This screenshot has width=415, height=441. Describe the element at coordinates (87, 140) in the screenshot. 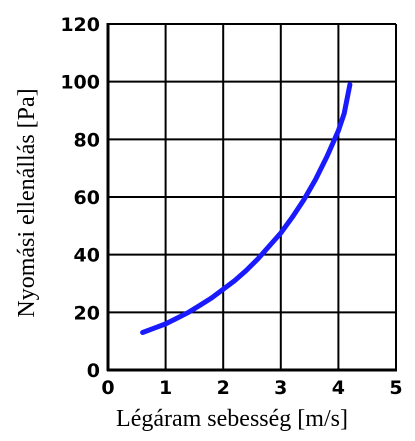

I see `y-tick-label-80: 80` at that location.